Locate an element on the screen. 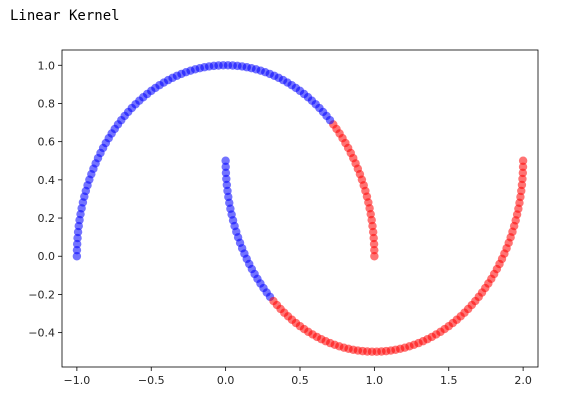 The image size is (574, 401). y-tick-label: 1.0 is located at coordinates (47, 65).